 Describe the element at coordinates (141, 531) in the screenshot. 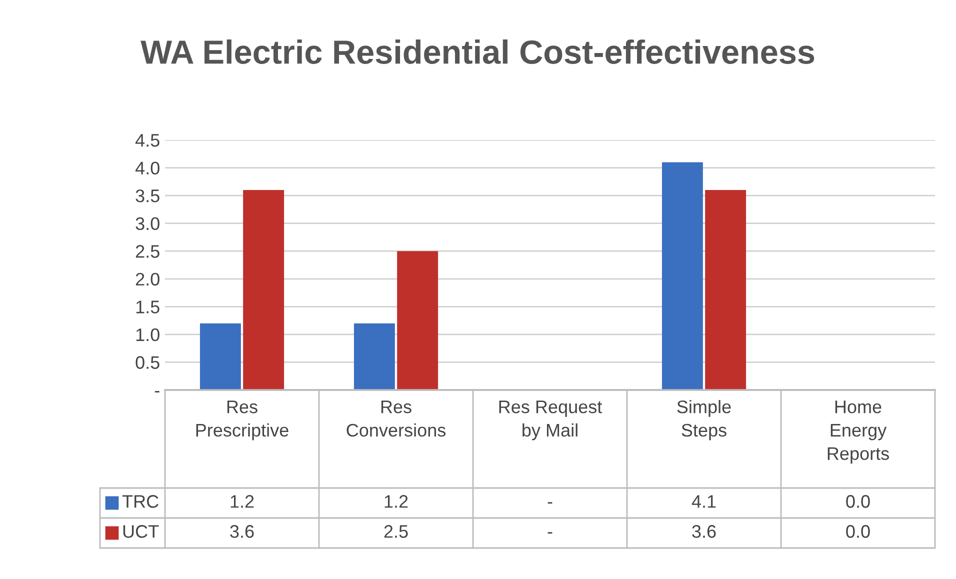

I see `legend-label: UCT` at that location.